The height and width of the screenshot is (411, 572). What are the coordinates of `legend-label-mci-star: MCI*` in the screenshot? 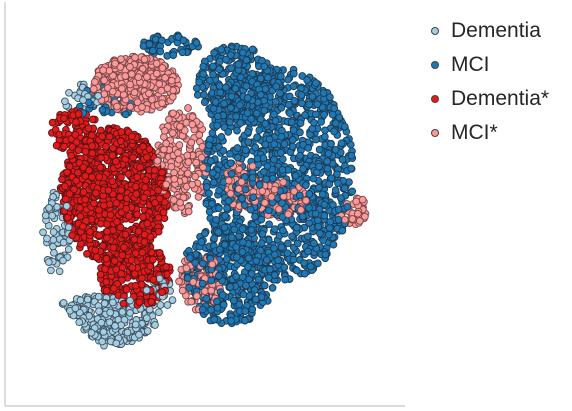 It's located at (474, 132).